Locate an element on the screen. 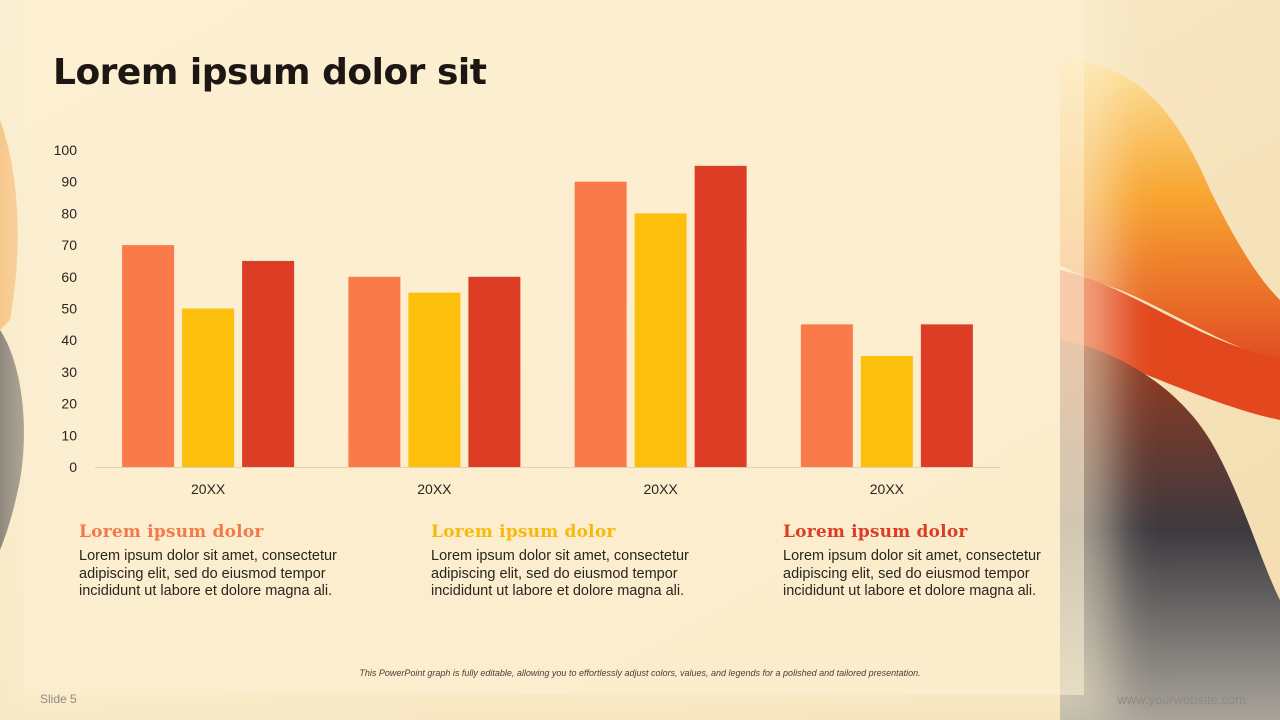 This screenshot has height=720, width=1280. y-tick-label: 100 is located at coordinates (66, 150).